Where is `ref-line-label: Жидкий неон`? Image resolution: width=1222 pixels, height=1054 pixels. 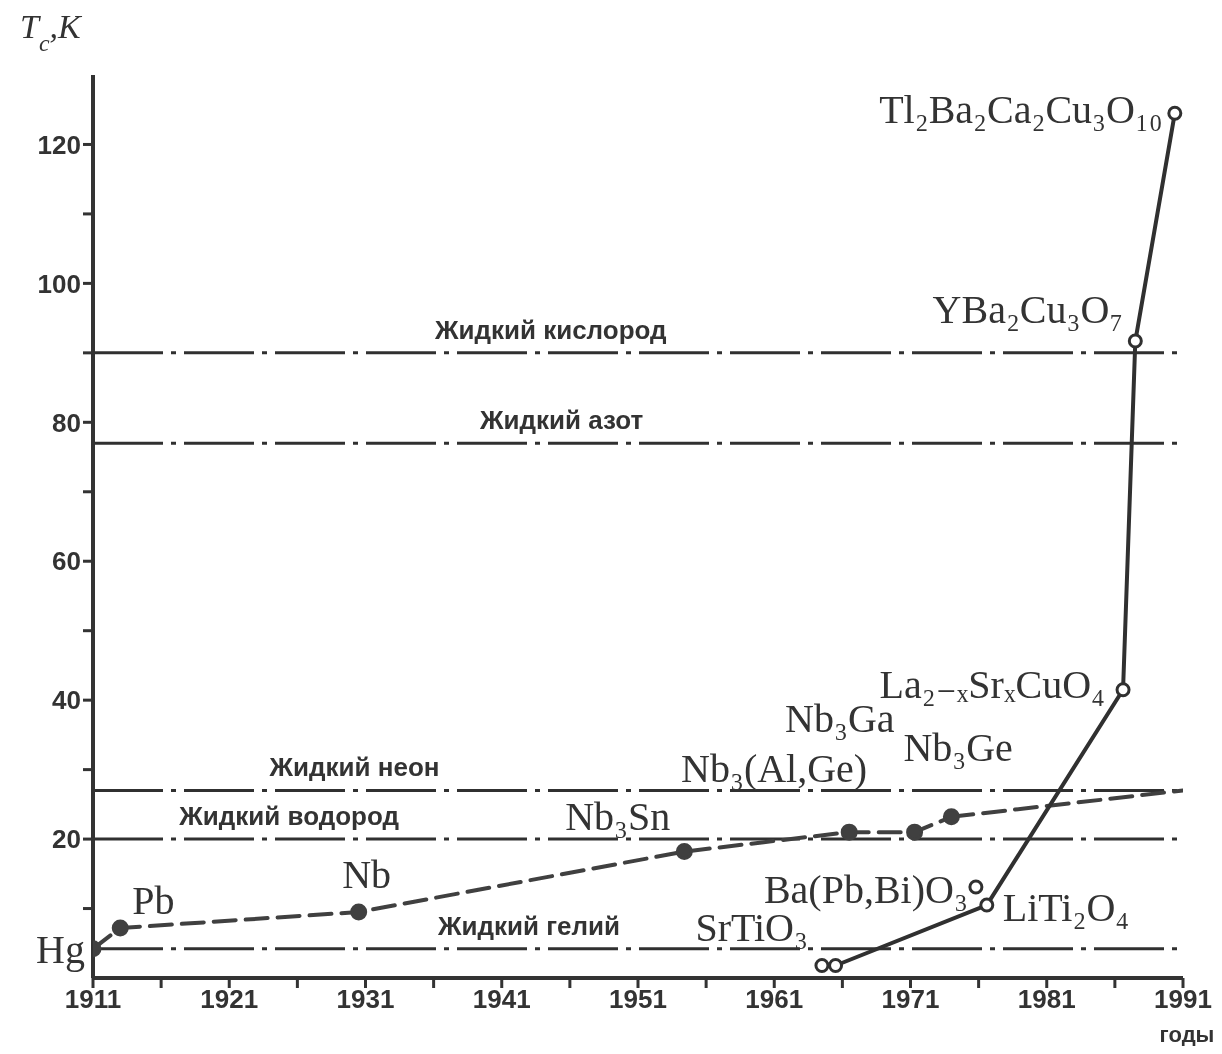
ref-line-label: Жидкий неон is located at coordinates (354, 767).